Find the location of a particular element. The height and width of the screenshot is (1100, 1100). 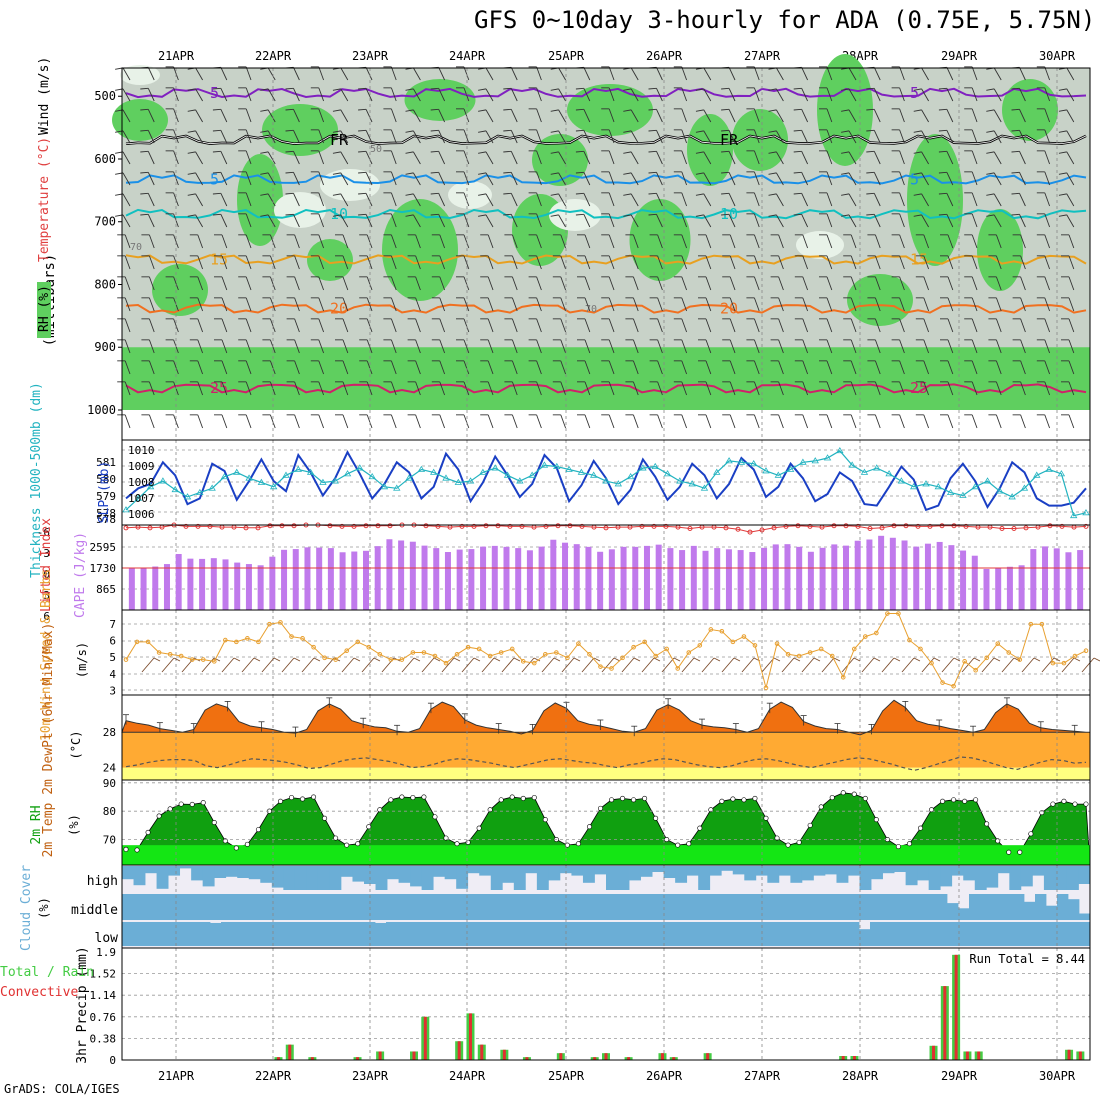

rh2m-lower-fill is located at coordinates (606, 855).